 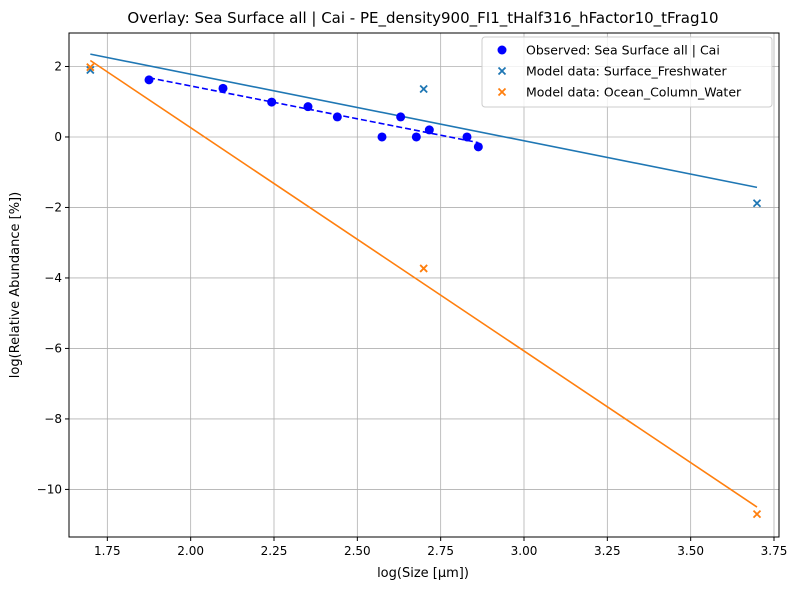 I want to click on x-tick-label: 2.75, so click(x=440, y=551).